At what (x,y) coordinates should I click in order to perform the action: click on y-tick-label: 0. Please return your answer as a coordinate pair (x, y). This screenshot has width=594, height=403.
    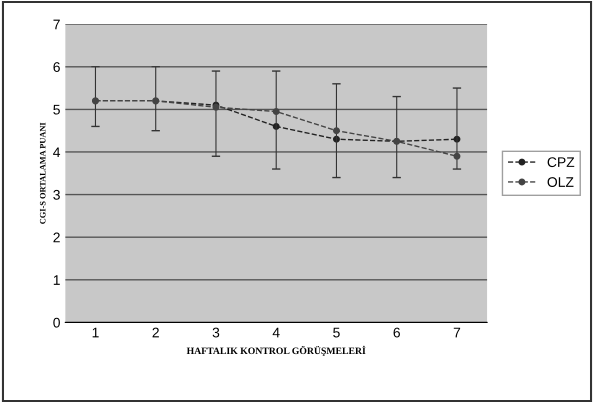
    Looking at the image, I should click on (56, 323).